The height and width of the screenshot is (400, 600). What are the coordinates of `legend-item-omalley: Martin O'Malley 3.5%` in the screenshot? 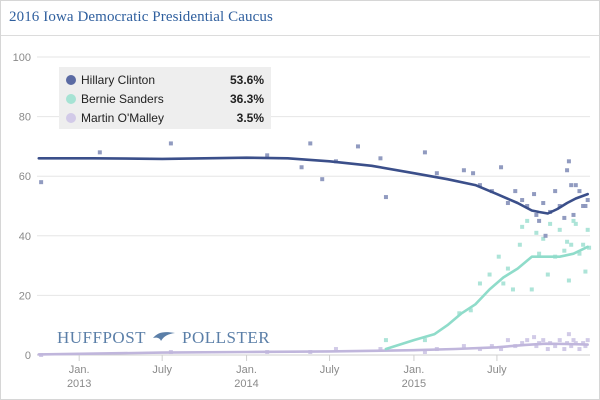 It's located at (165, 119).